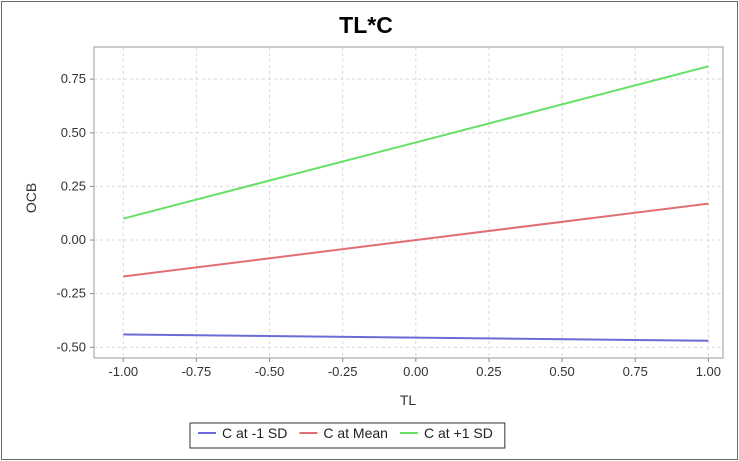 Image resolution: width=739 pixels, height=461 pixels. What do you see at coordinates (366, 25) in the screenshot?
I see `chart-title: TL*C` at bounding box center [366, 25].